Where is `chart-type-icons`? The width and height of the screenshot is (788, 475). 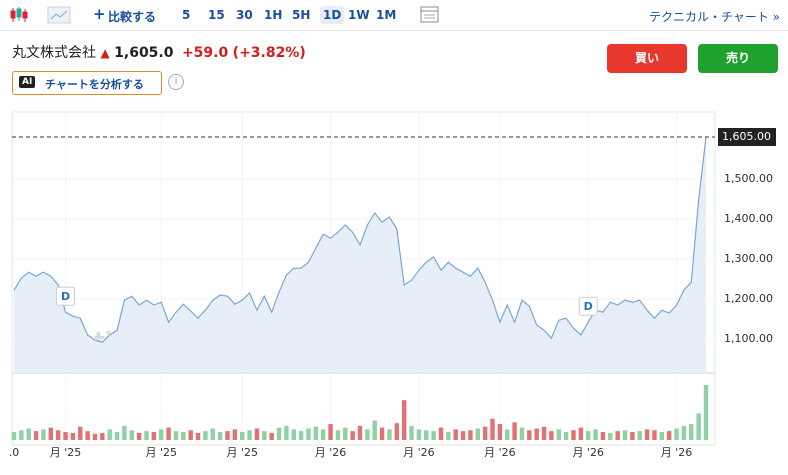 chart-type-icons is located at coordinates (40, 15).